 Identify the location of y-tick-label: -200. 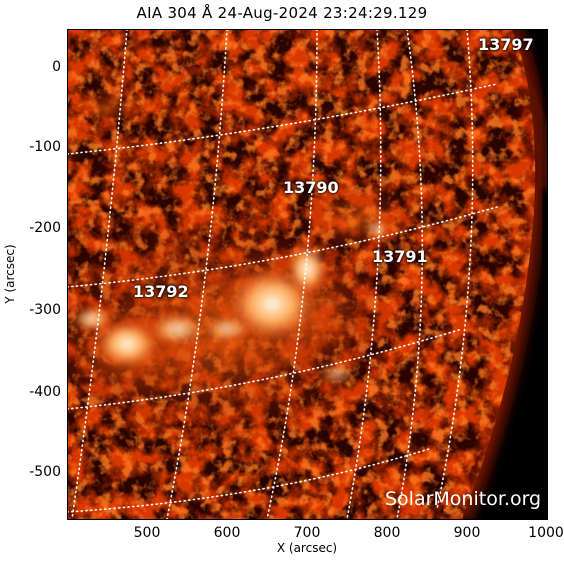
(45, 228).